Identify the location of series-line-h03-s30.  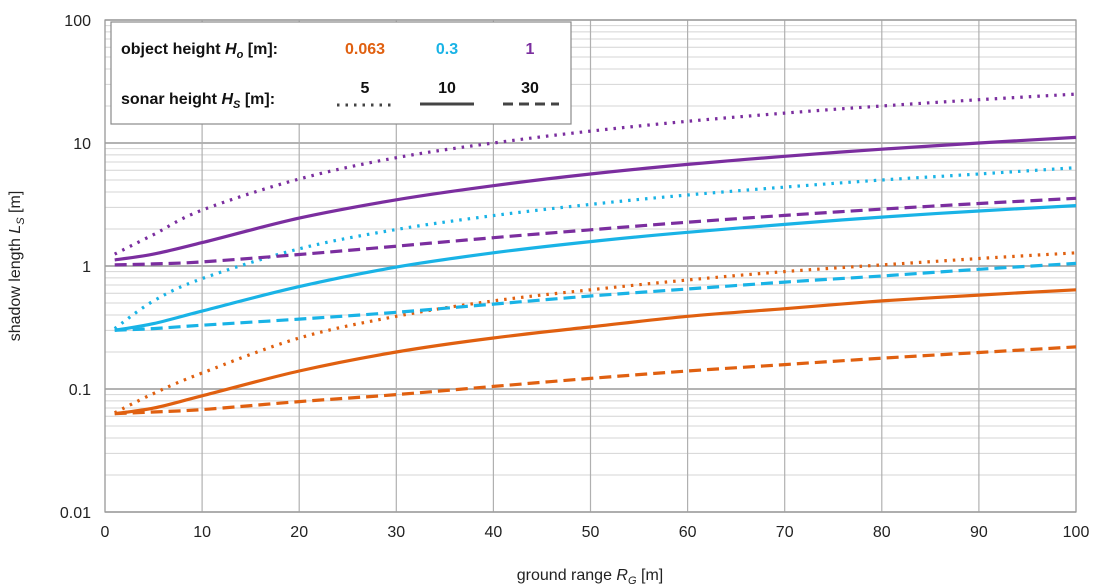
(595, 296).